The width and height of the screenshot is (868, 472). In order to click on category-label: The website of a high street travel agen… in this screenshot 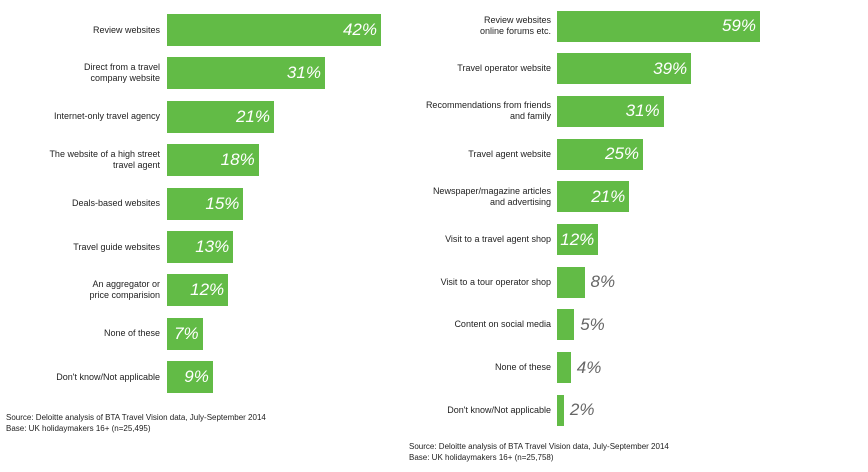, I will do `click(104, 160)`.